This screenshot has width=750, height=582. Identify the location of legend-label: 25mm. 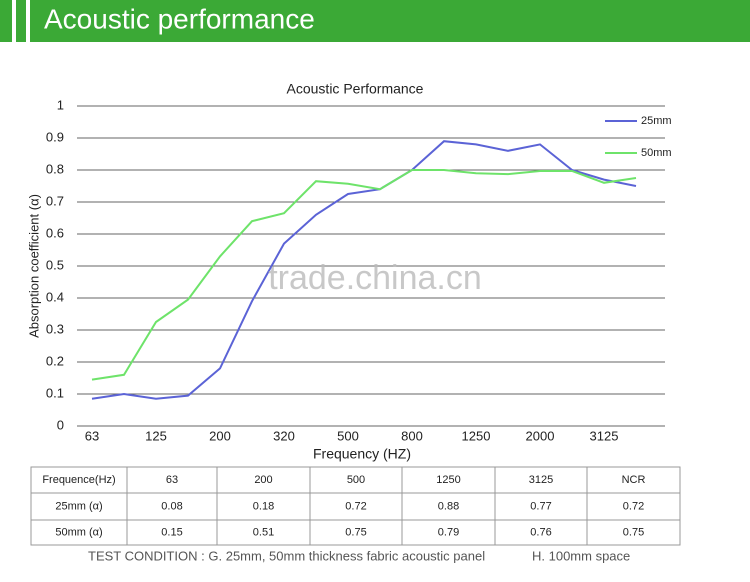
(656, 121).